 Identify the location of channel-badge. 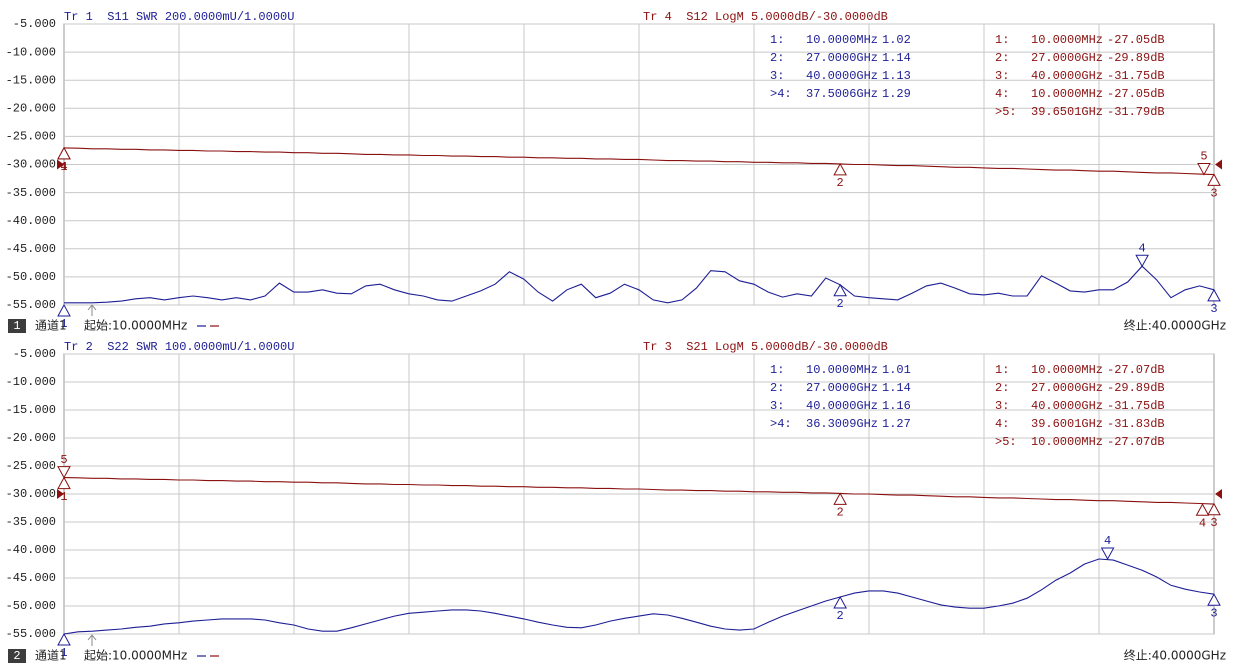
(17, 326).